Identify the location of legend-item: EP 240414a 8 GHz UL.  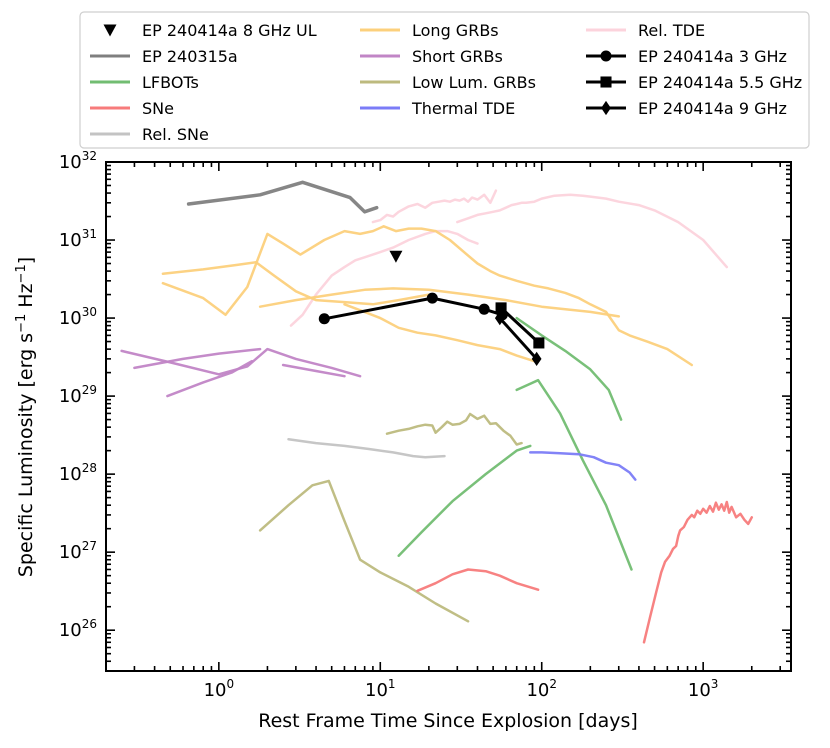
(210, 30).